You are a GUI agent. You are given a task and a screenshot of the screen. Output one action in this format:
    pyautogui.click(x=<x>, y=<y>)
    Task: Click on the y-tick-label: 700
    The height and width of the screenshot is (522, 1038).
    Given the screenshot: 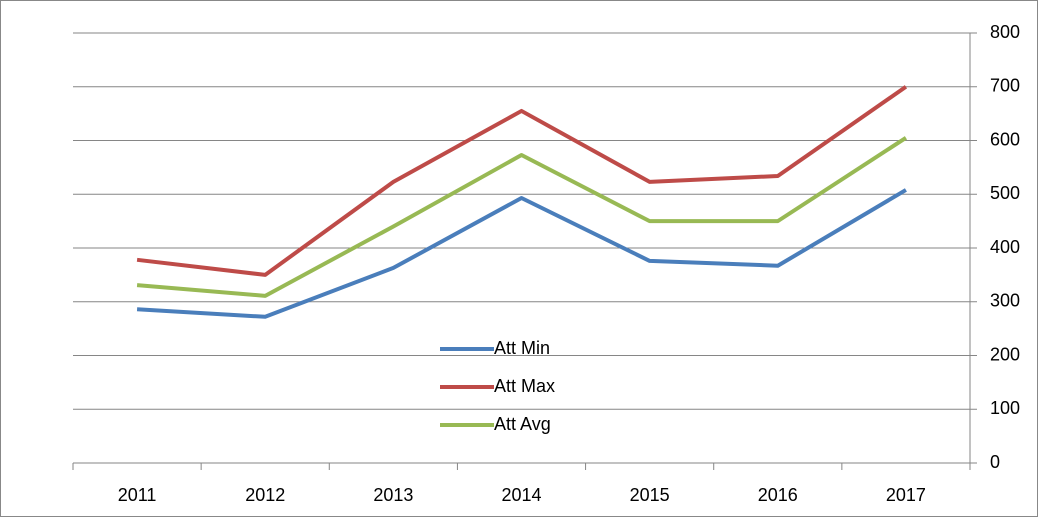 What is the action you would take?
    pyautogui.click(x=1005, y=86)
    